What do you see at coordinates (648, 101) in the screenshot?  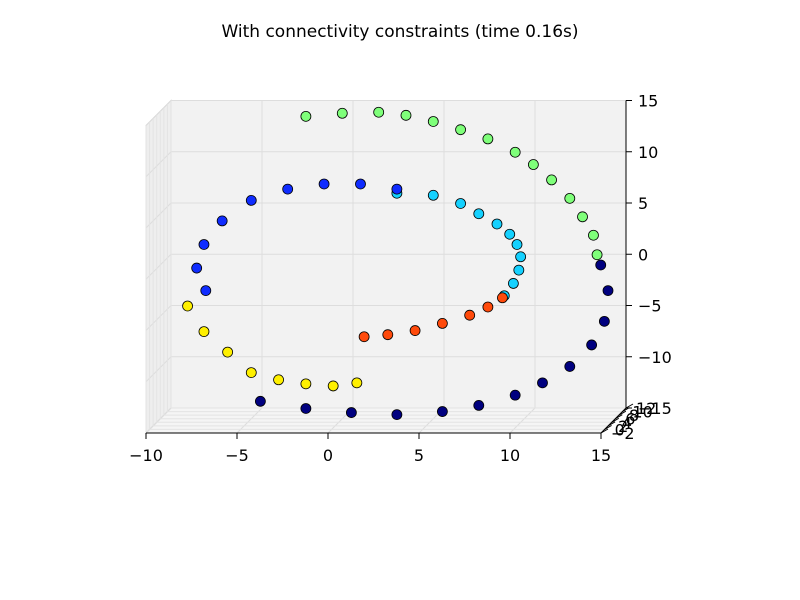 I see `z-tick-label: 15` at bounding box center [648, 101].